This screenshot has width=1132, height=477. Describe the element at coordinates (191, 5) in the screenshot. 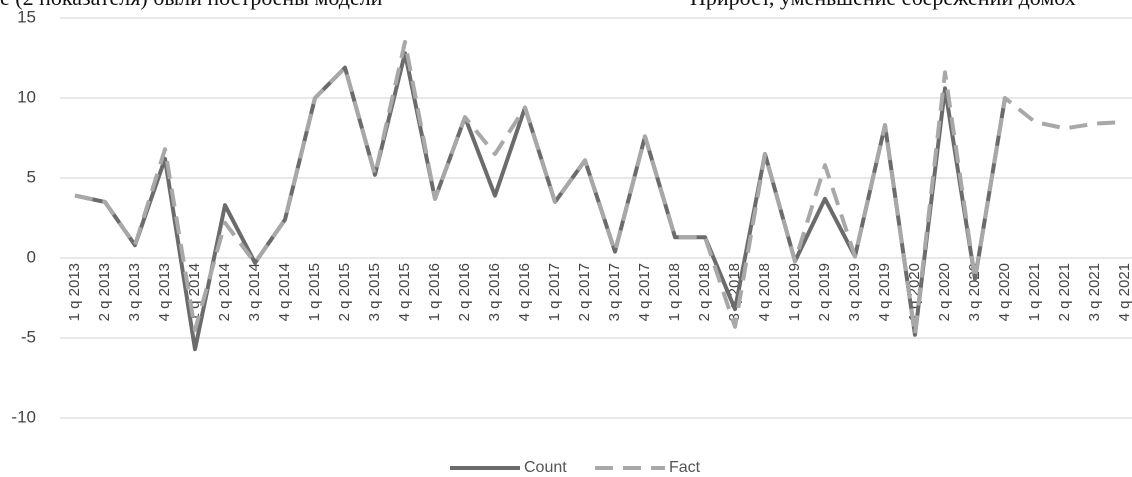

I see `header-text: е (2 показателя) были построены модели` at that location.